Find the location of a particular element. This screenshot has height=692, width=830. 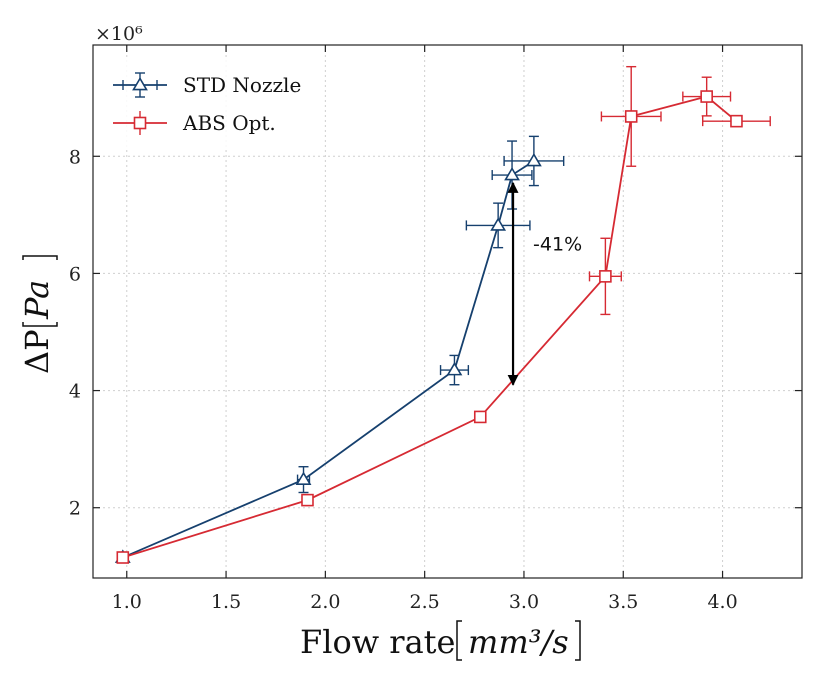

y-axis-label: ΔP is located at coordinates (37, 351).